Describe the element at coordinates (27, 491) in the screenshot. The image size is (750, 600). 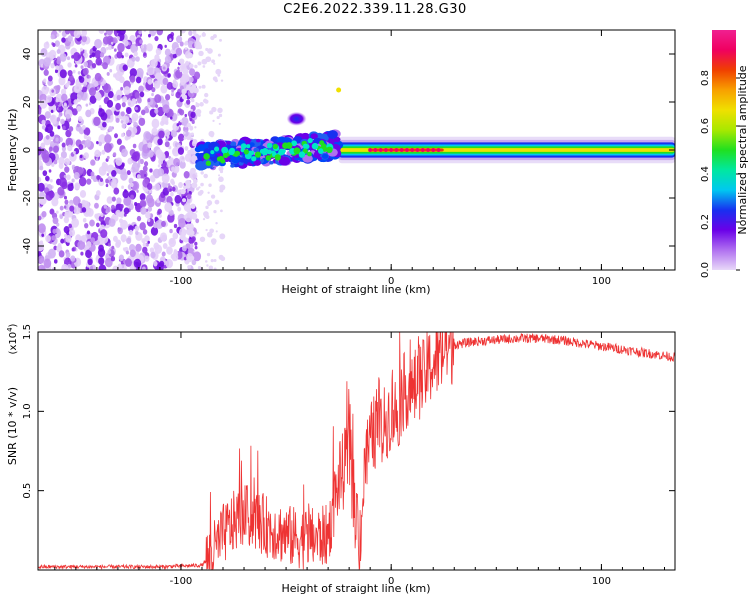
I see `y-tick-label: 0.5` at that location.